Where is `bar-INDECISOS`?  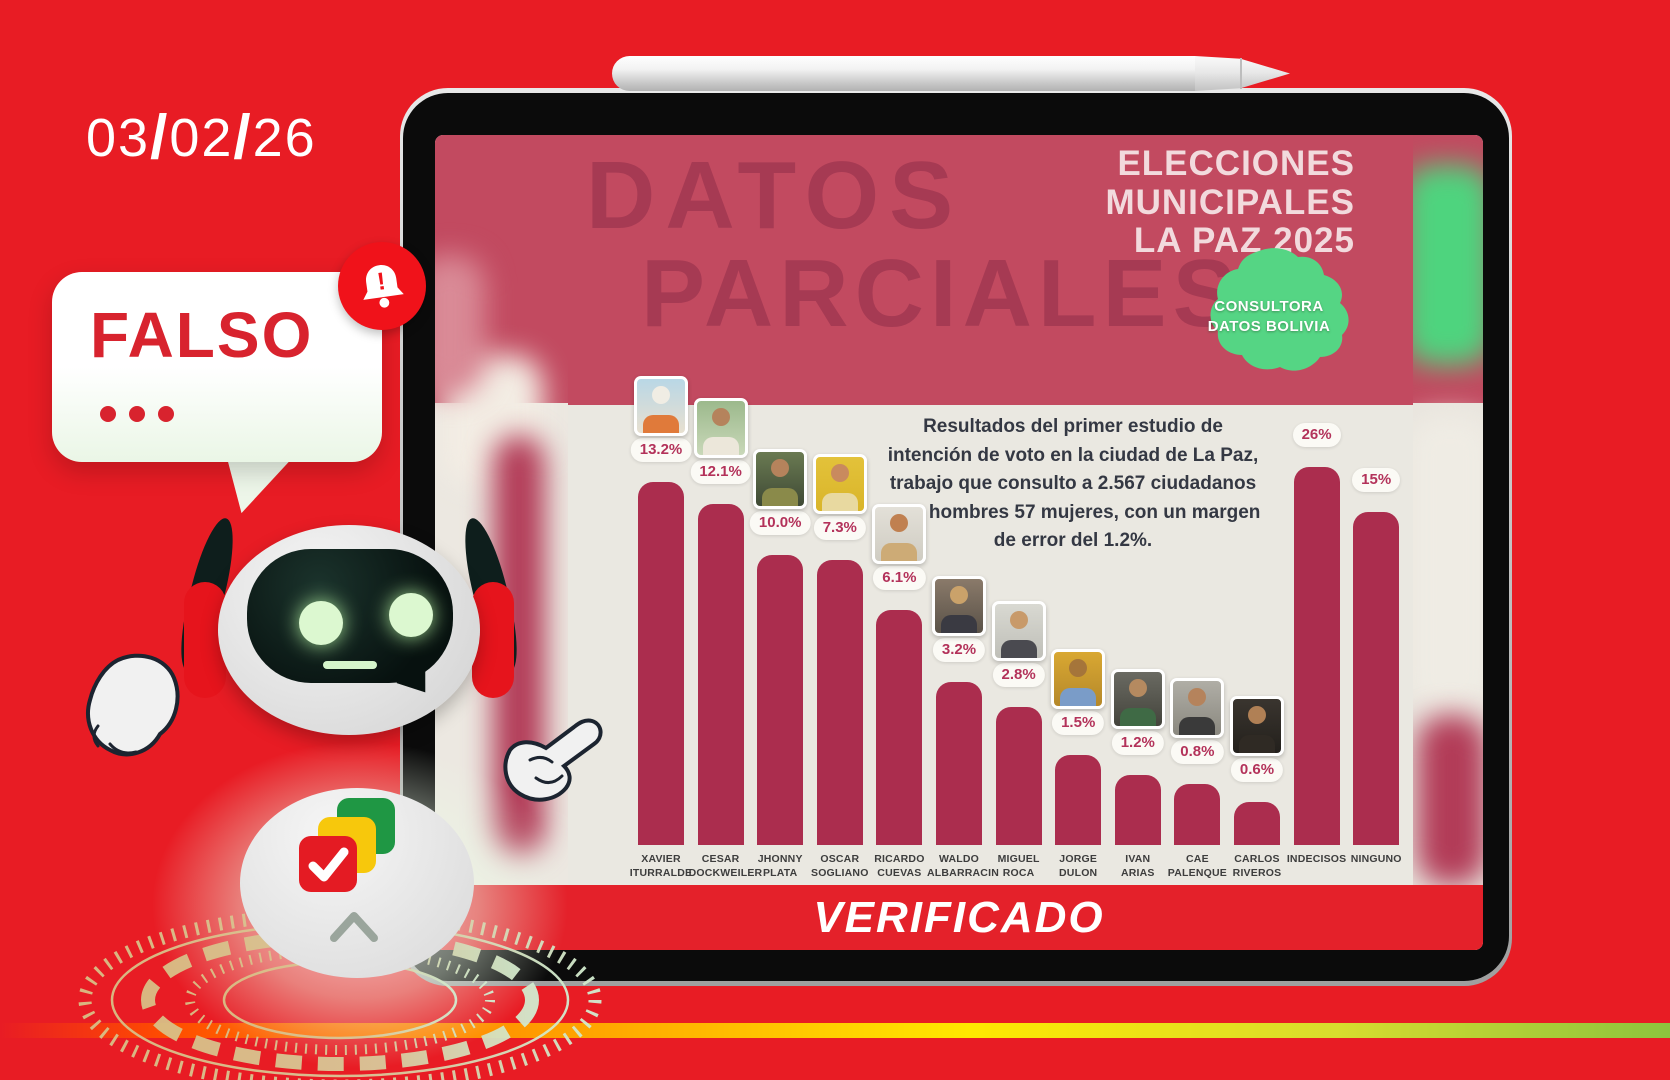
bar-INDECISOS is located at coordinates (1316, 656).